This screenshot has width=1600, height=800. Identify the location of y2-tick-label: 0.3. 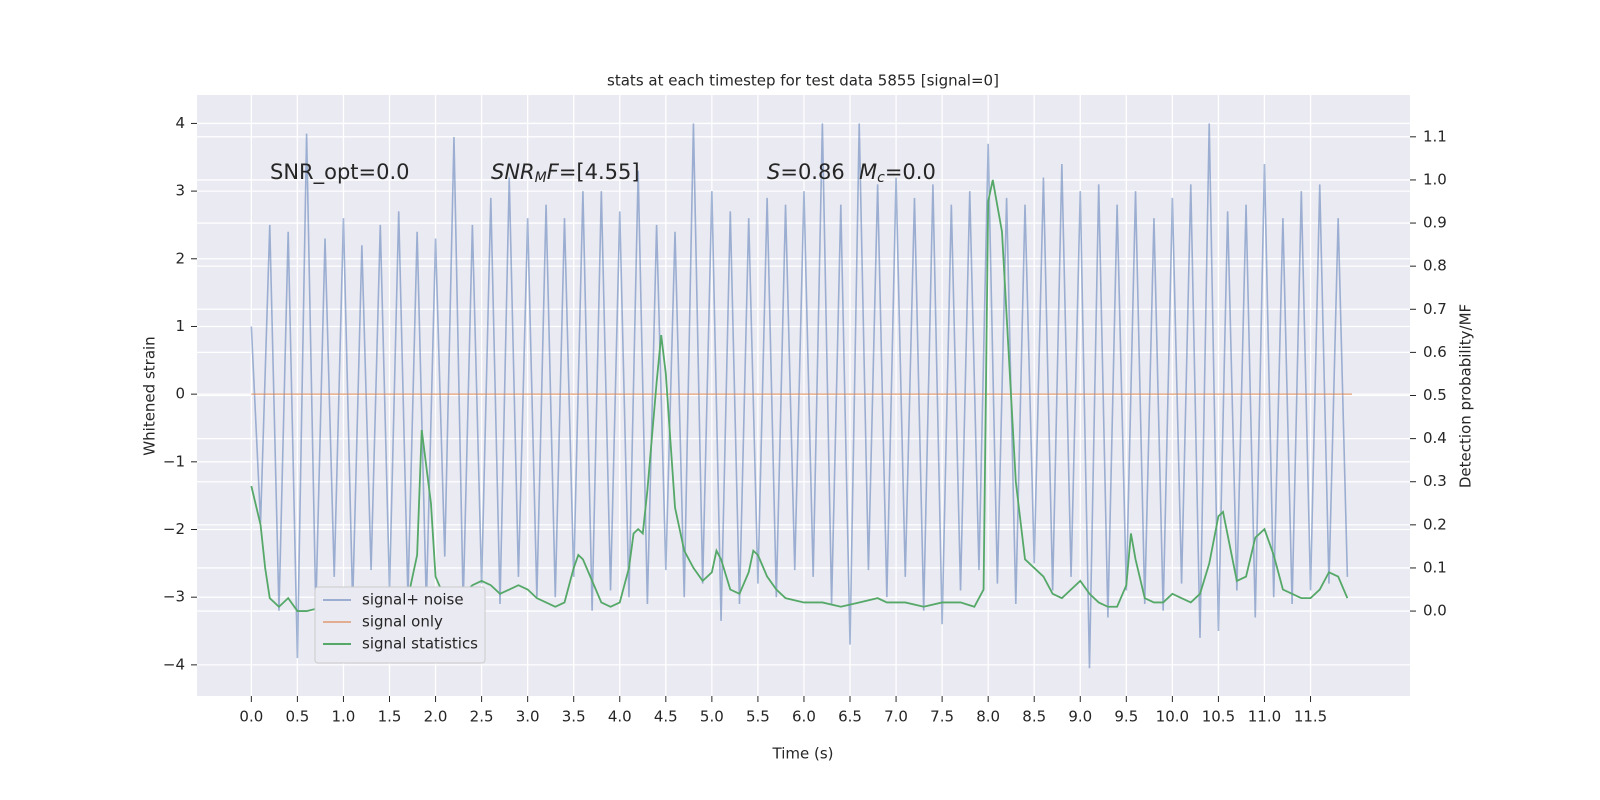
(1435, 481).